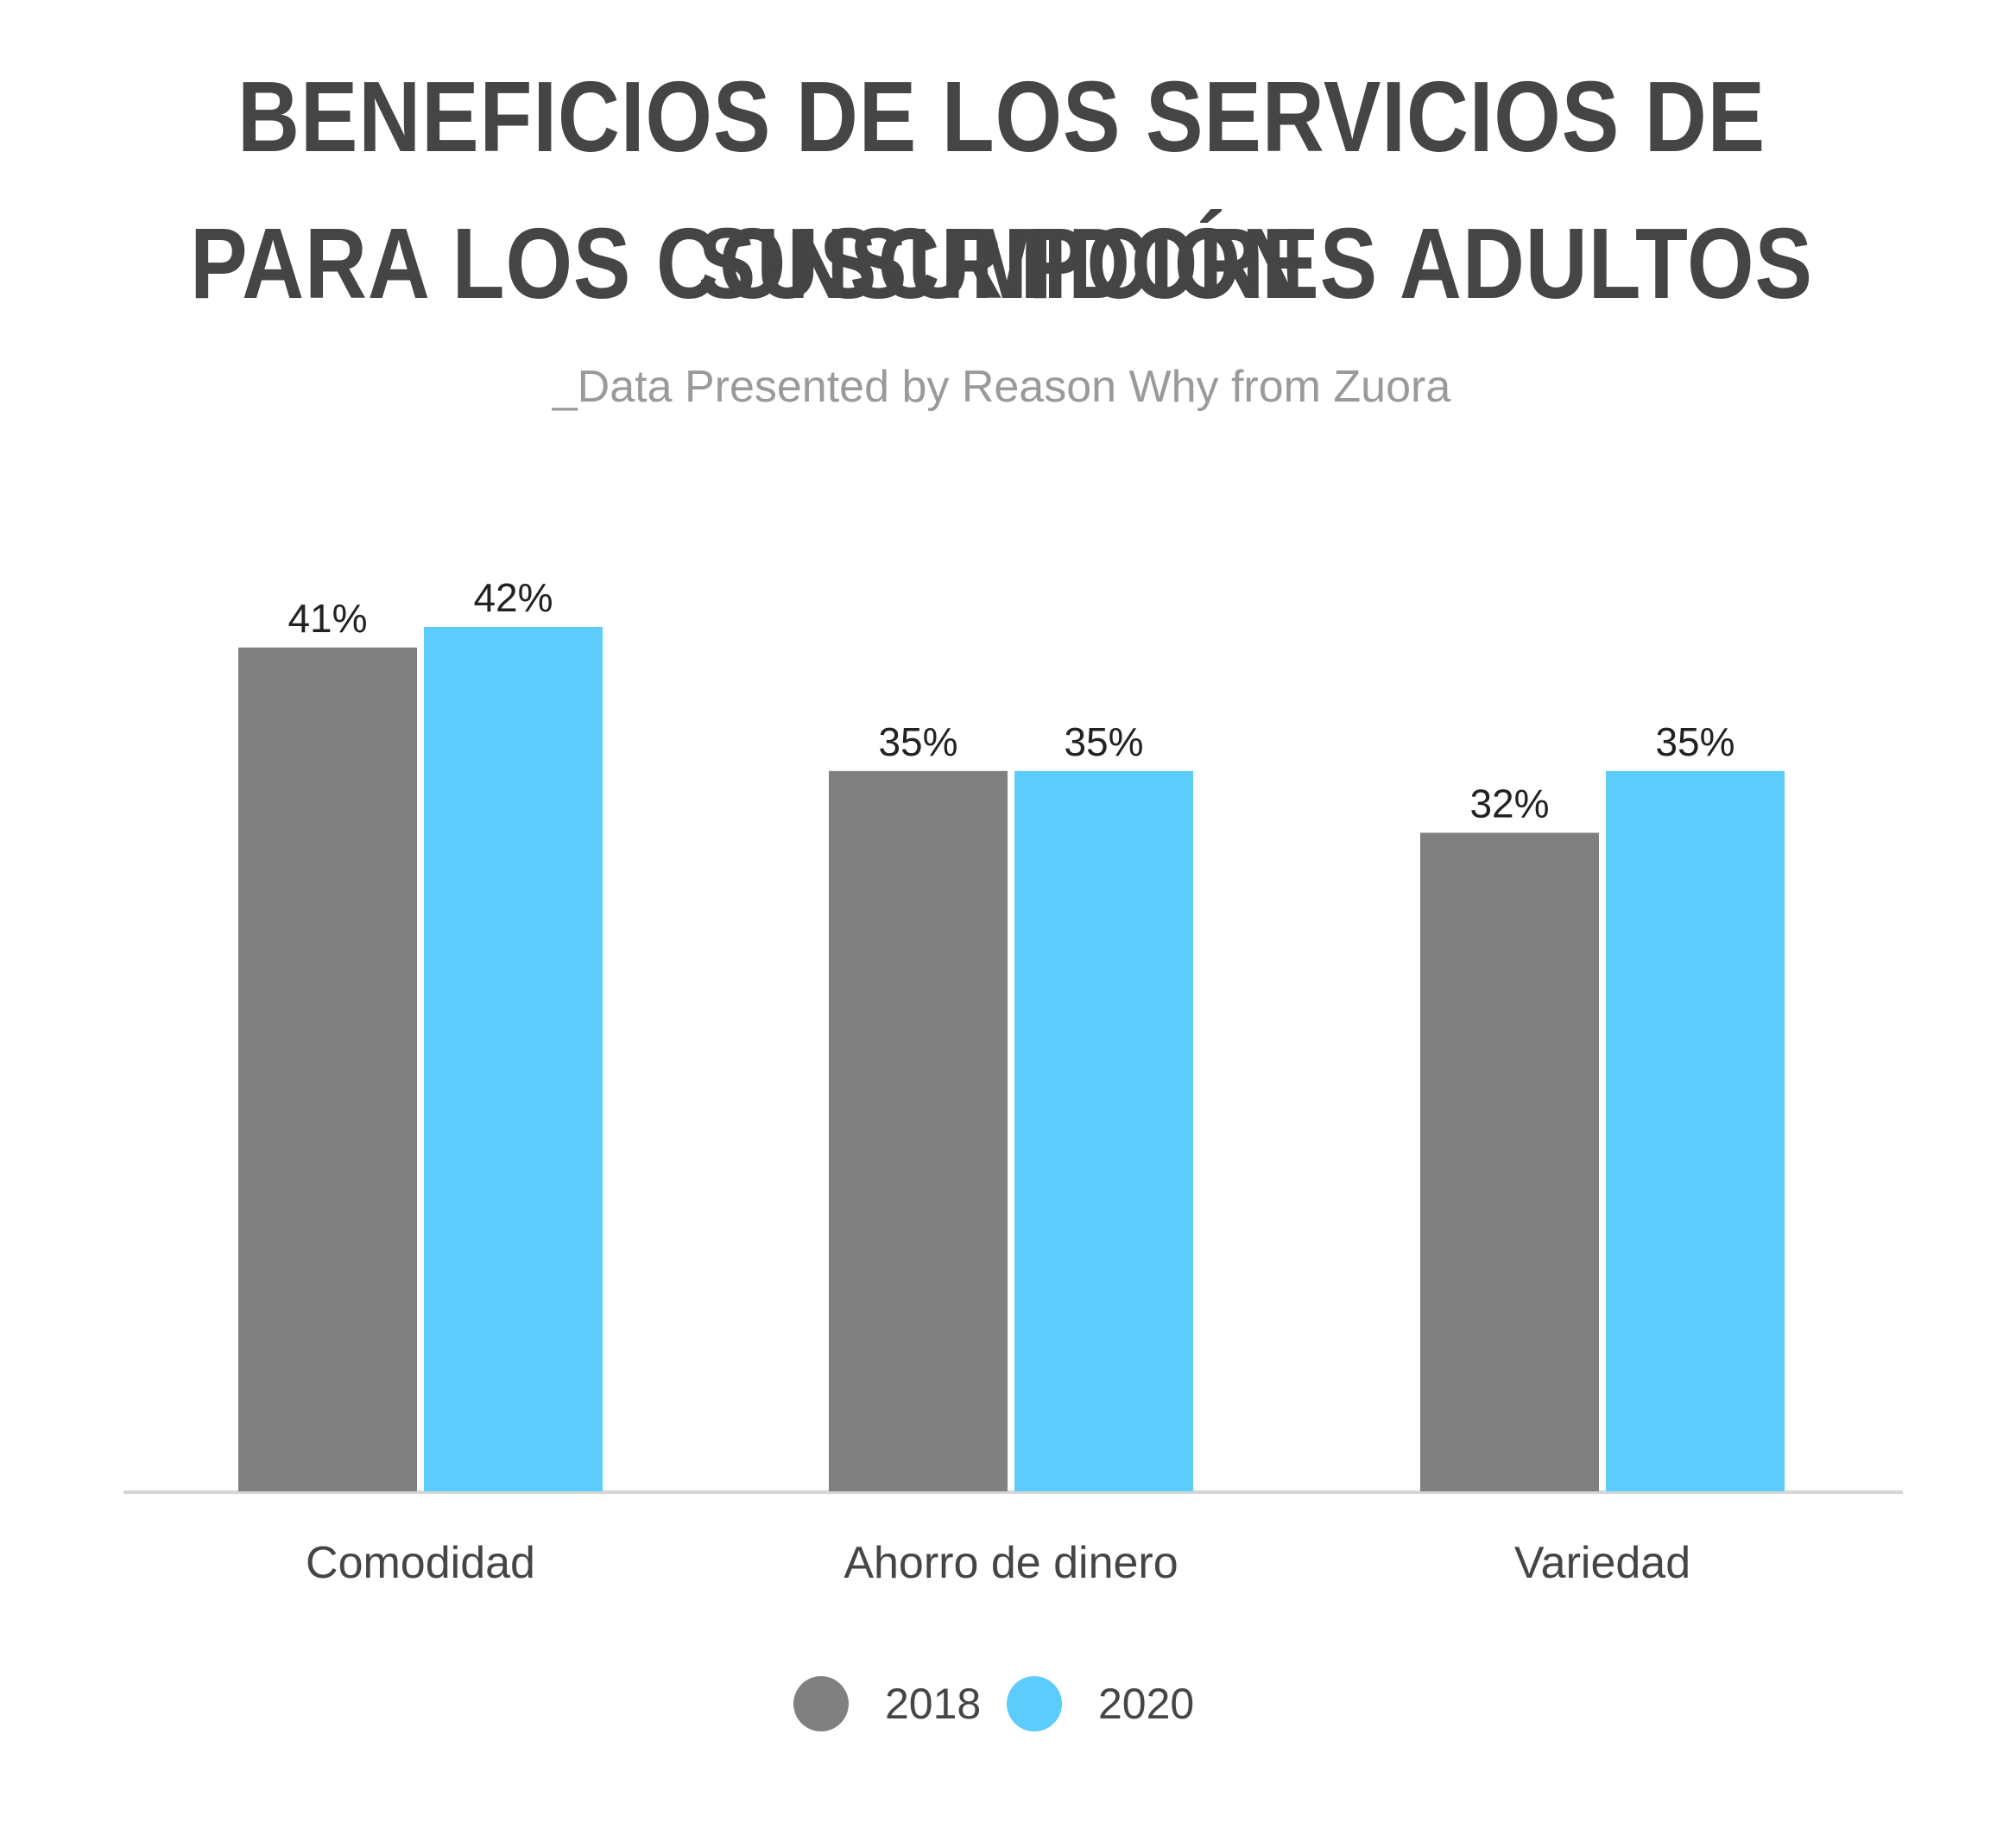 The image size is (2003, 1848). What do you see at coordinates (1509, 803) in the screenshot?
I see `data-label: 32%` at bounding box center [1509, 803].